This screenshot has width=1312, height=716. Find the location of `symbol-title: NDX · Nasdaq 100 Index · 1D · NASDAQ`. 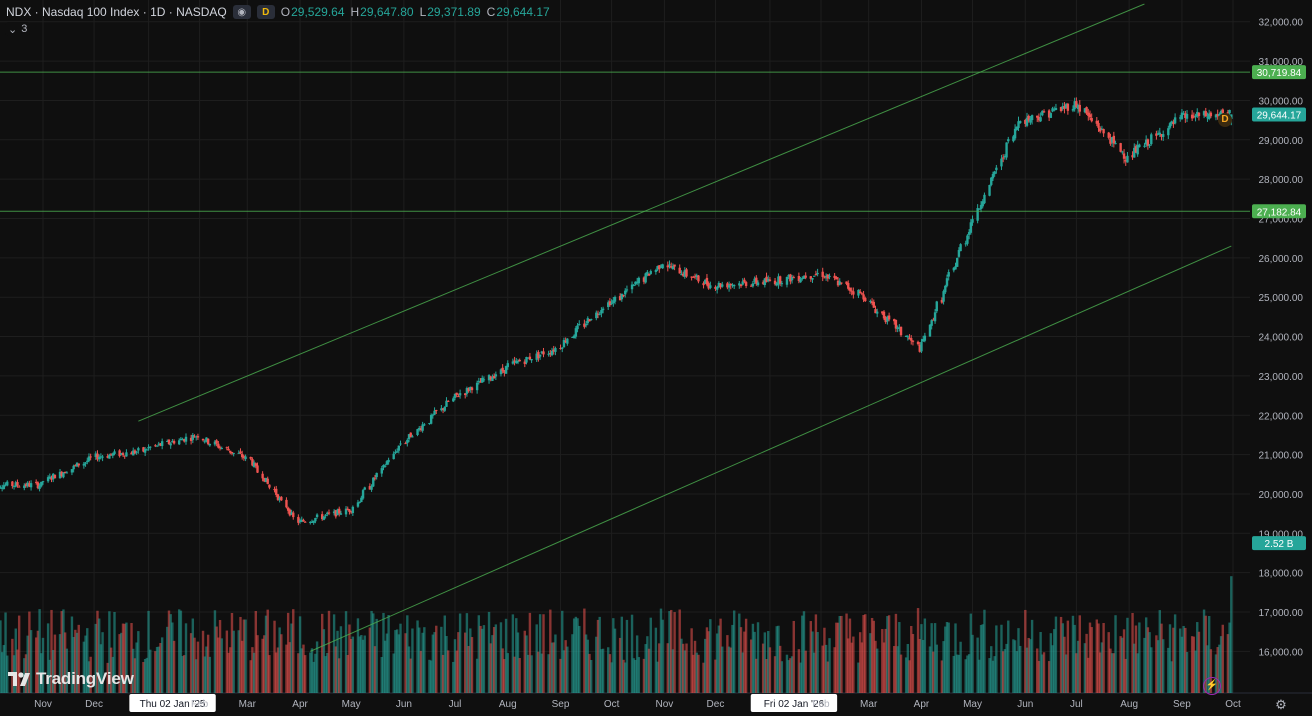

symbol-title: NDX · Nasdaq 100 Index · 1D · NASDAQ is located at coordinates (116, 12).